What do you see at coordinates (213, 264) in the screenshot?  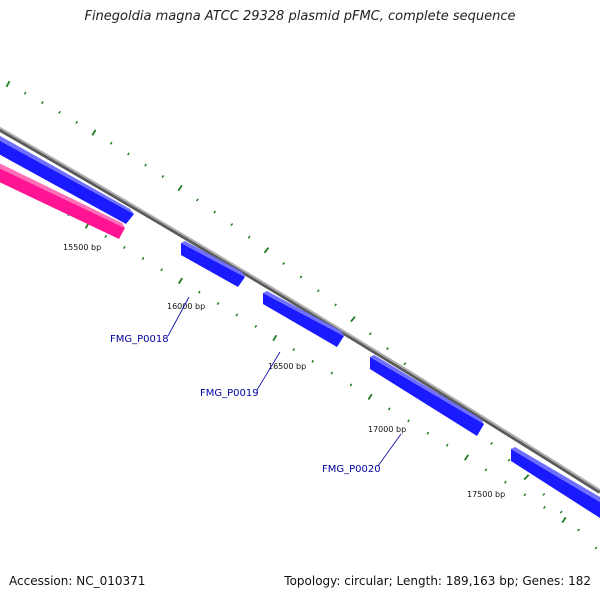 I see `gene-fmg-p0018` at bounding box center [213, 264].